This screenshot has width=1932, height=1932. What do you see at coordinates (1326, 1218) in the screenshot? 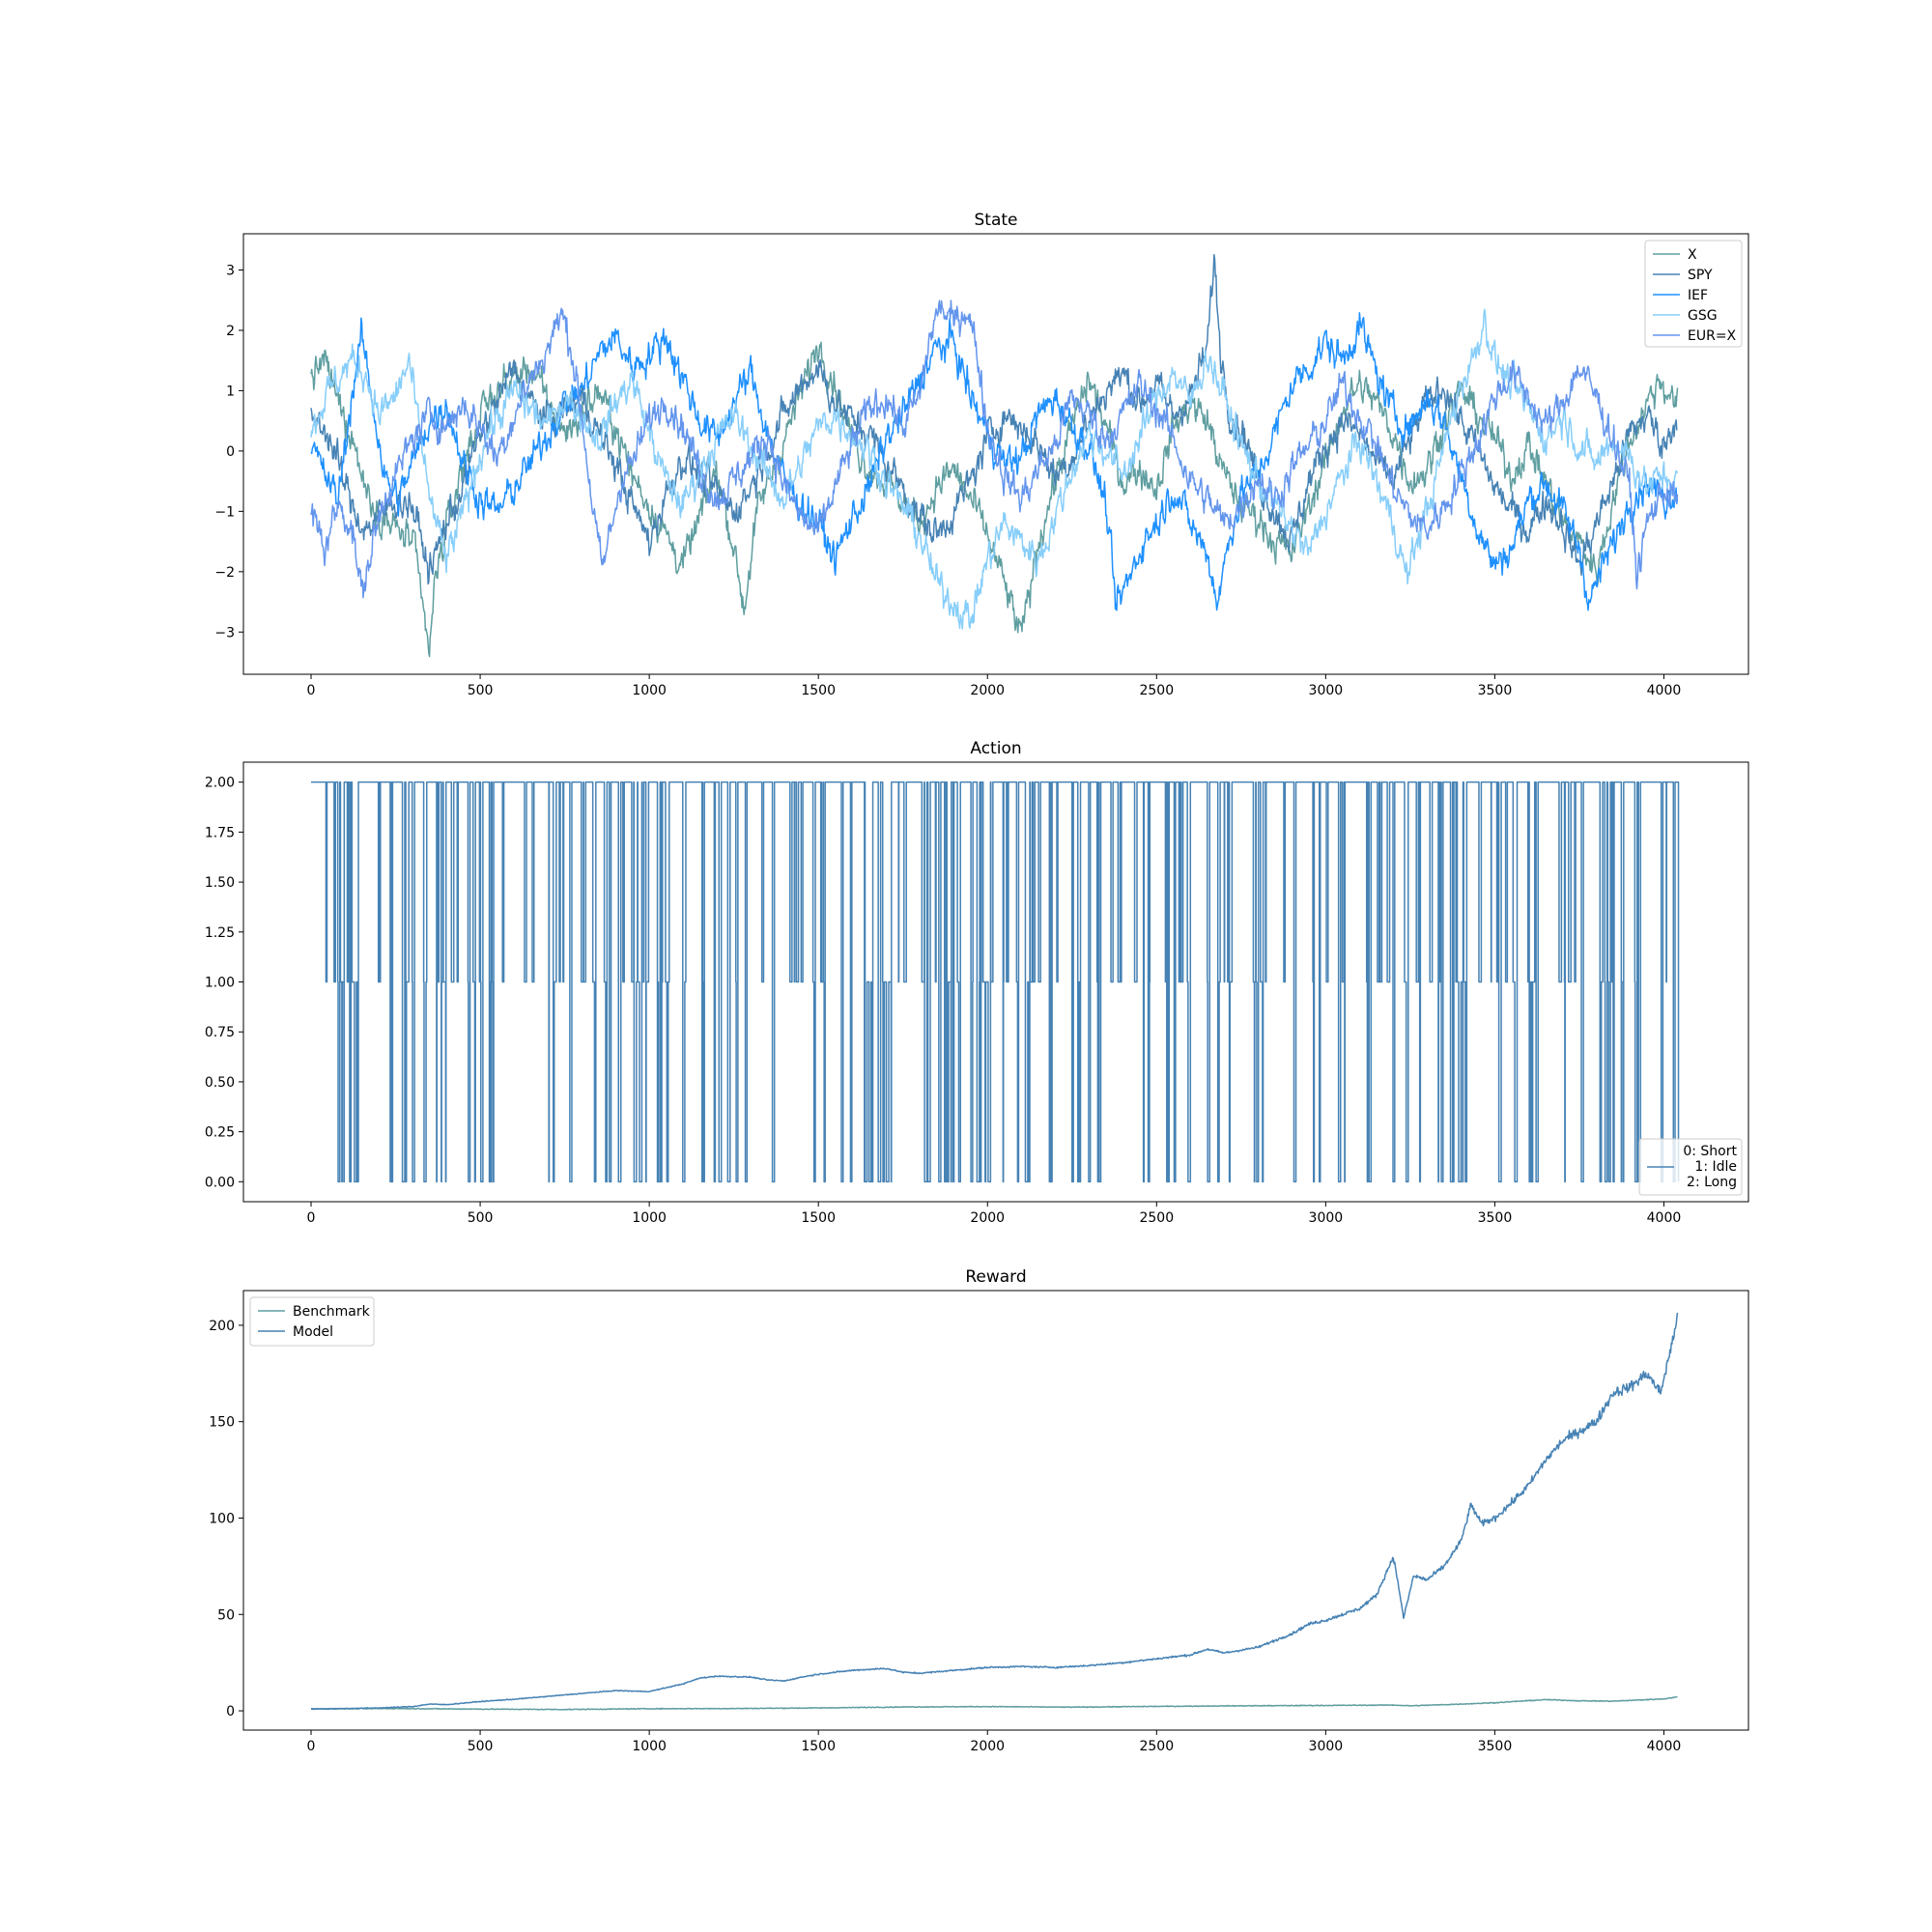
I see `action-x-tick-label: 3000` at bounding box center [1326, 1218].